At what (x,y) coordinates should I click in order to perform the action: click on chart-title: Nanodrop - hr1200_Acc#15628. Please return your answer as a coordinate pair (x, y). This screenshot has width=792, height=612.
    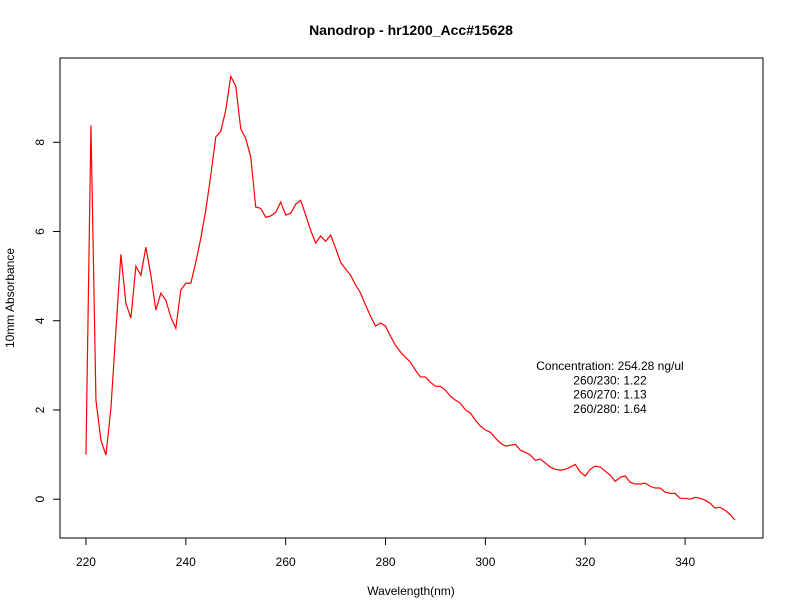
    Looking at the image, I should click on (411, 30).